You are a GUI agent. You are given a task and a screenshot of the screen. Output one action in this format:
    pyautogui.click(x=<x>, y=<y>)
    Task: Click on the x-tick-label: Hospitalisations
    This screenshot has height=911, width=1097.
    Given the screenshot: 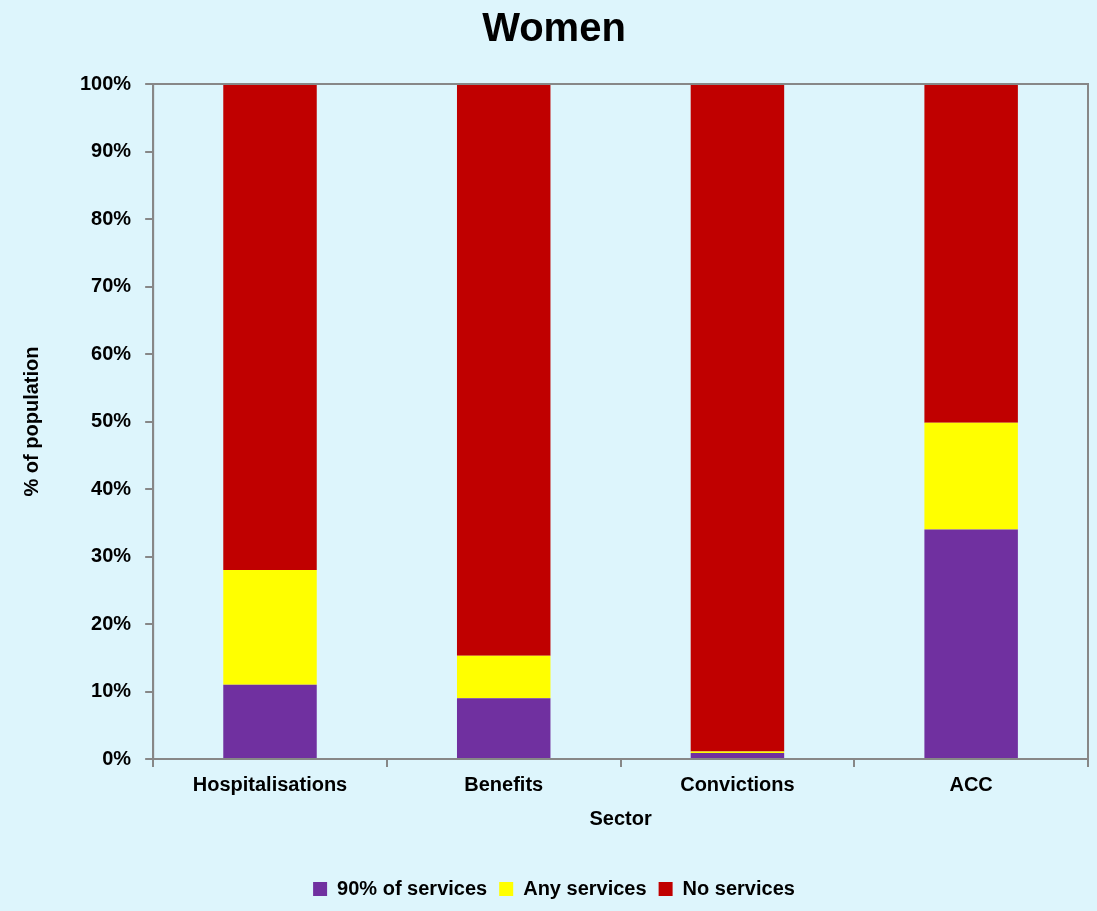 What is the action you would take?
    pyautogui.click(x=270, y=783)
    